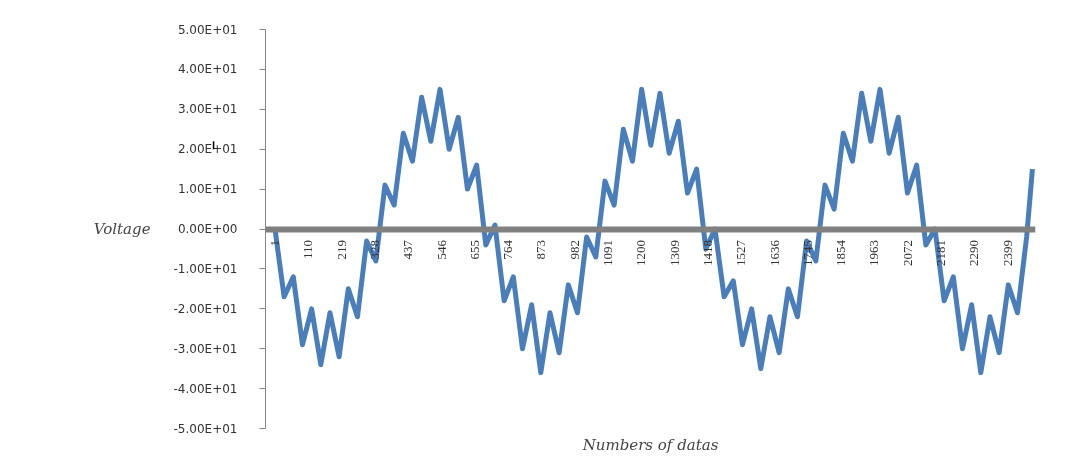  What do you see at coordinates (274, 243) in the screenshot?
I see `x-tick-label: 1` at bounding box center [274, 243].